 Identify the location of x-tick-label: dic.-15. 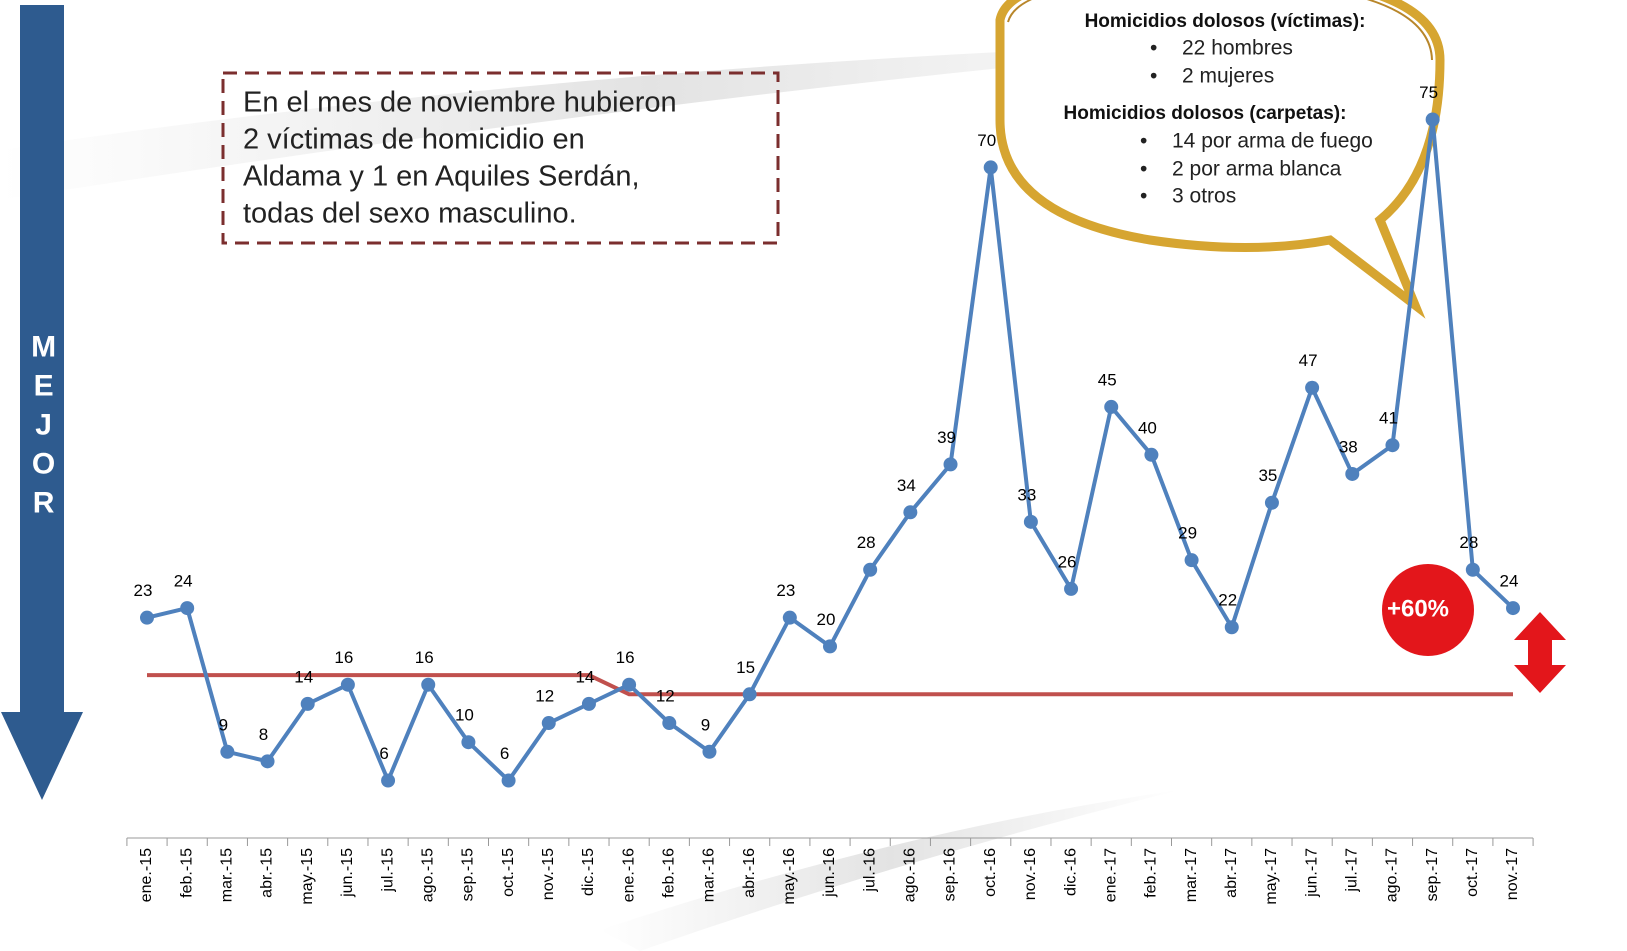
(588, 872).